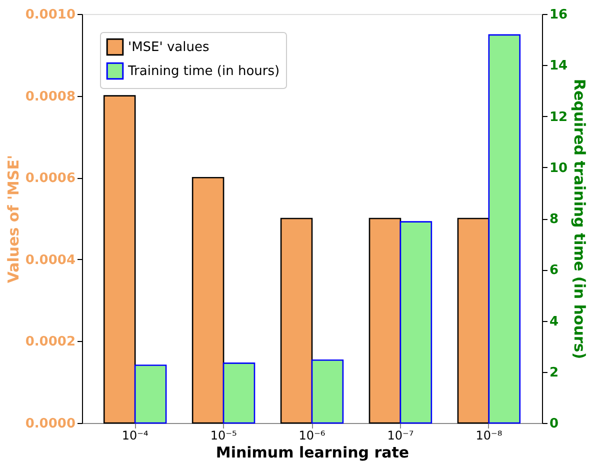  Describe the element at coordinates (559, 66) in the screenshot. I see `y2-tick-label: 14` at that location.